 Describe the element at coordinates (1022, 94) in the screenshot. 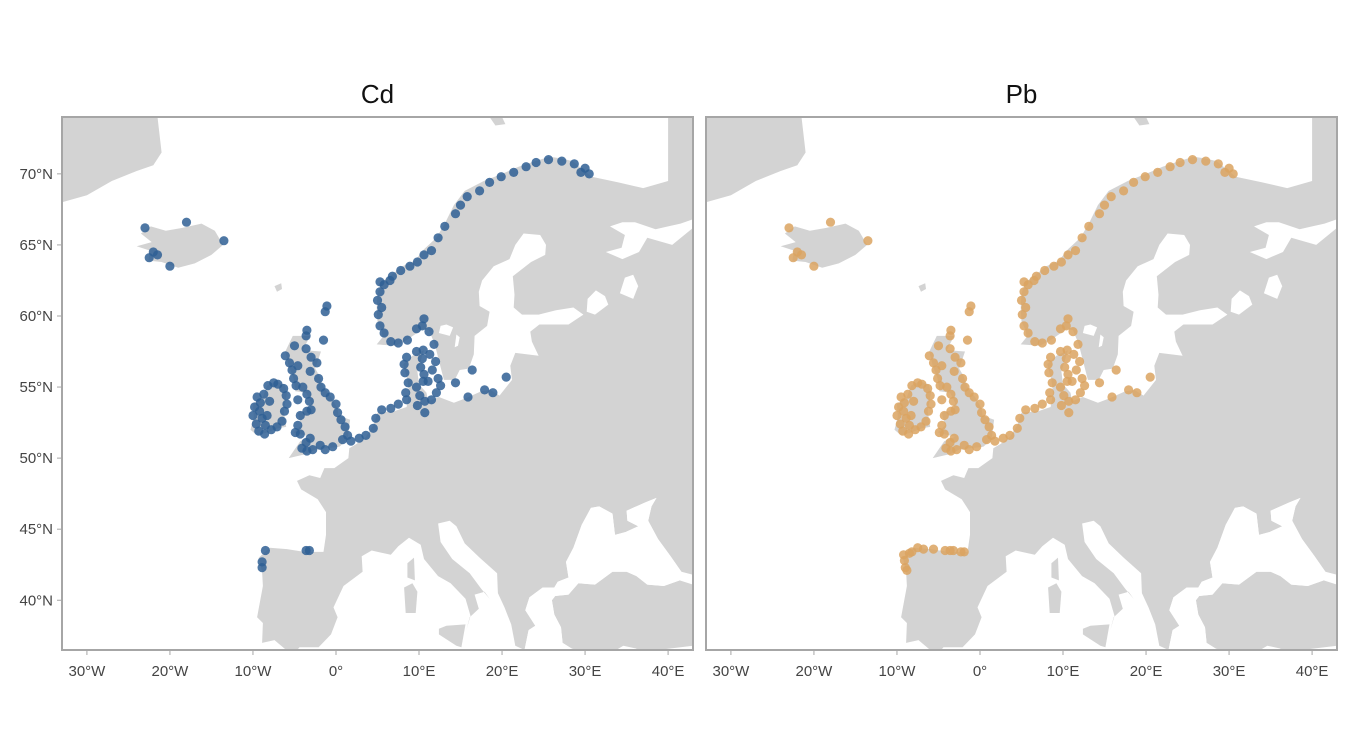

I see `panel-title: Pb` at that location.